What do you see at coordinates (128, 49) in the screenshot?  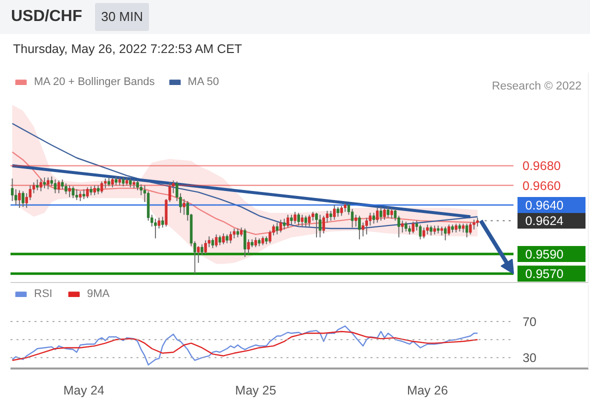 I see `chart-subtitle: Thursday, May 26, 2022 7:22:53 AM CET` at bounding box center [128, 49].